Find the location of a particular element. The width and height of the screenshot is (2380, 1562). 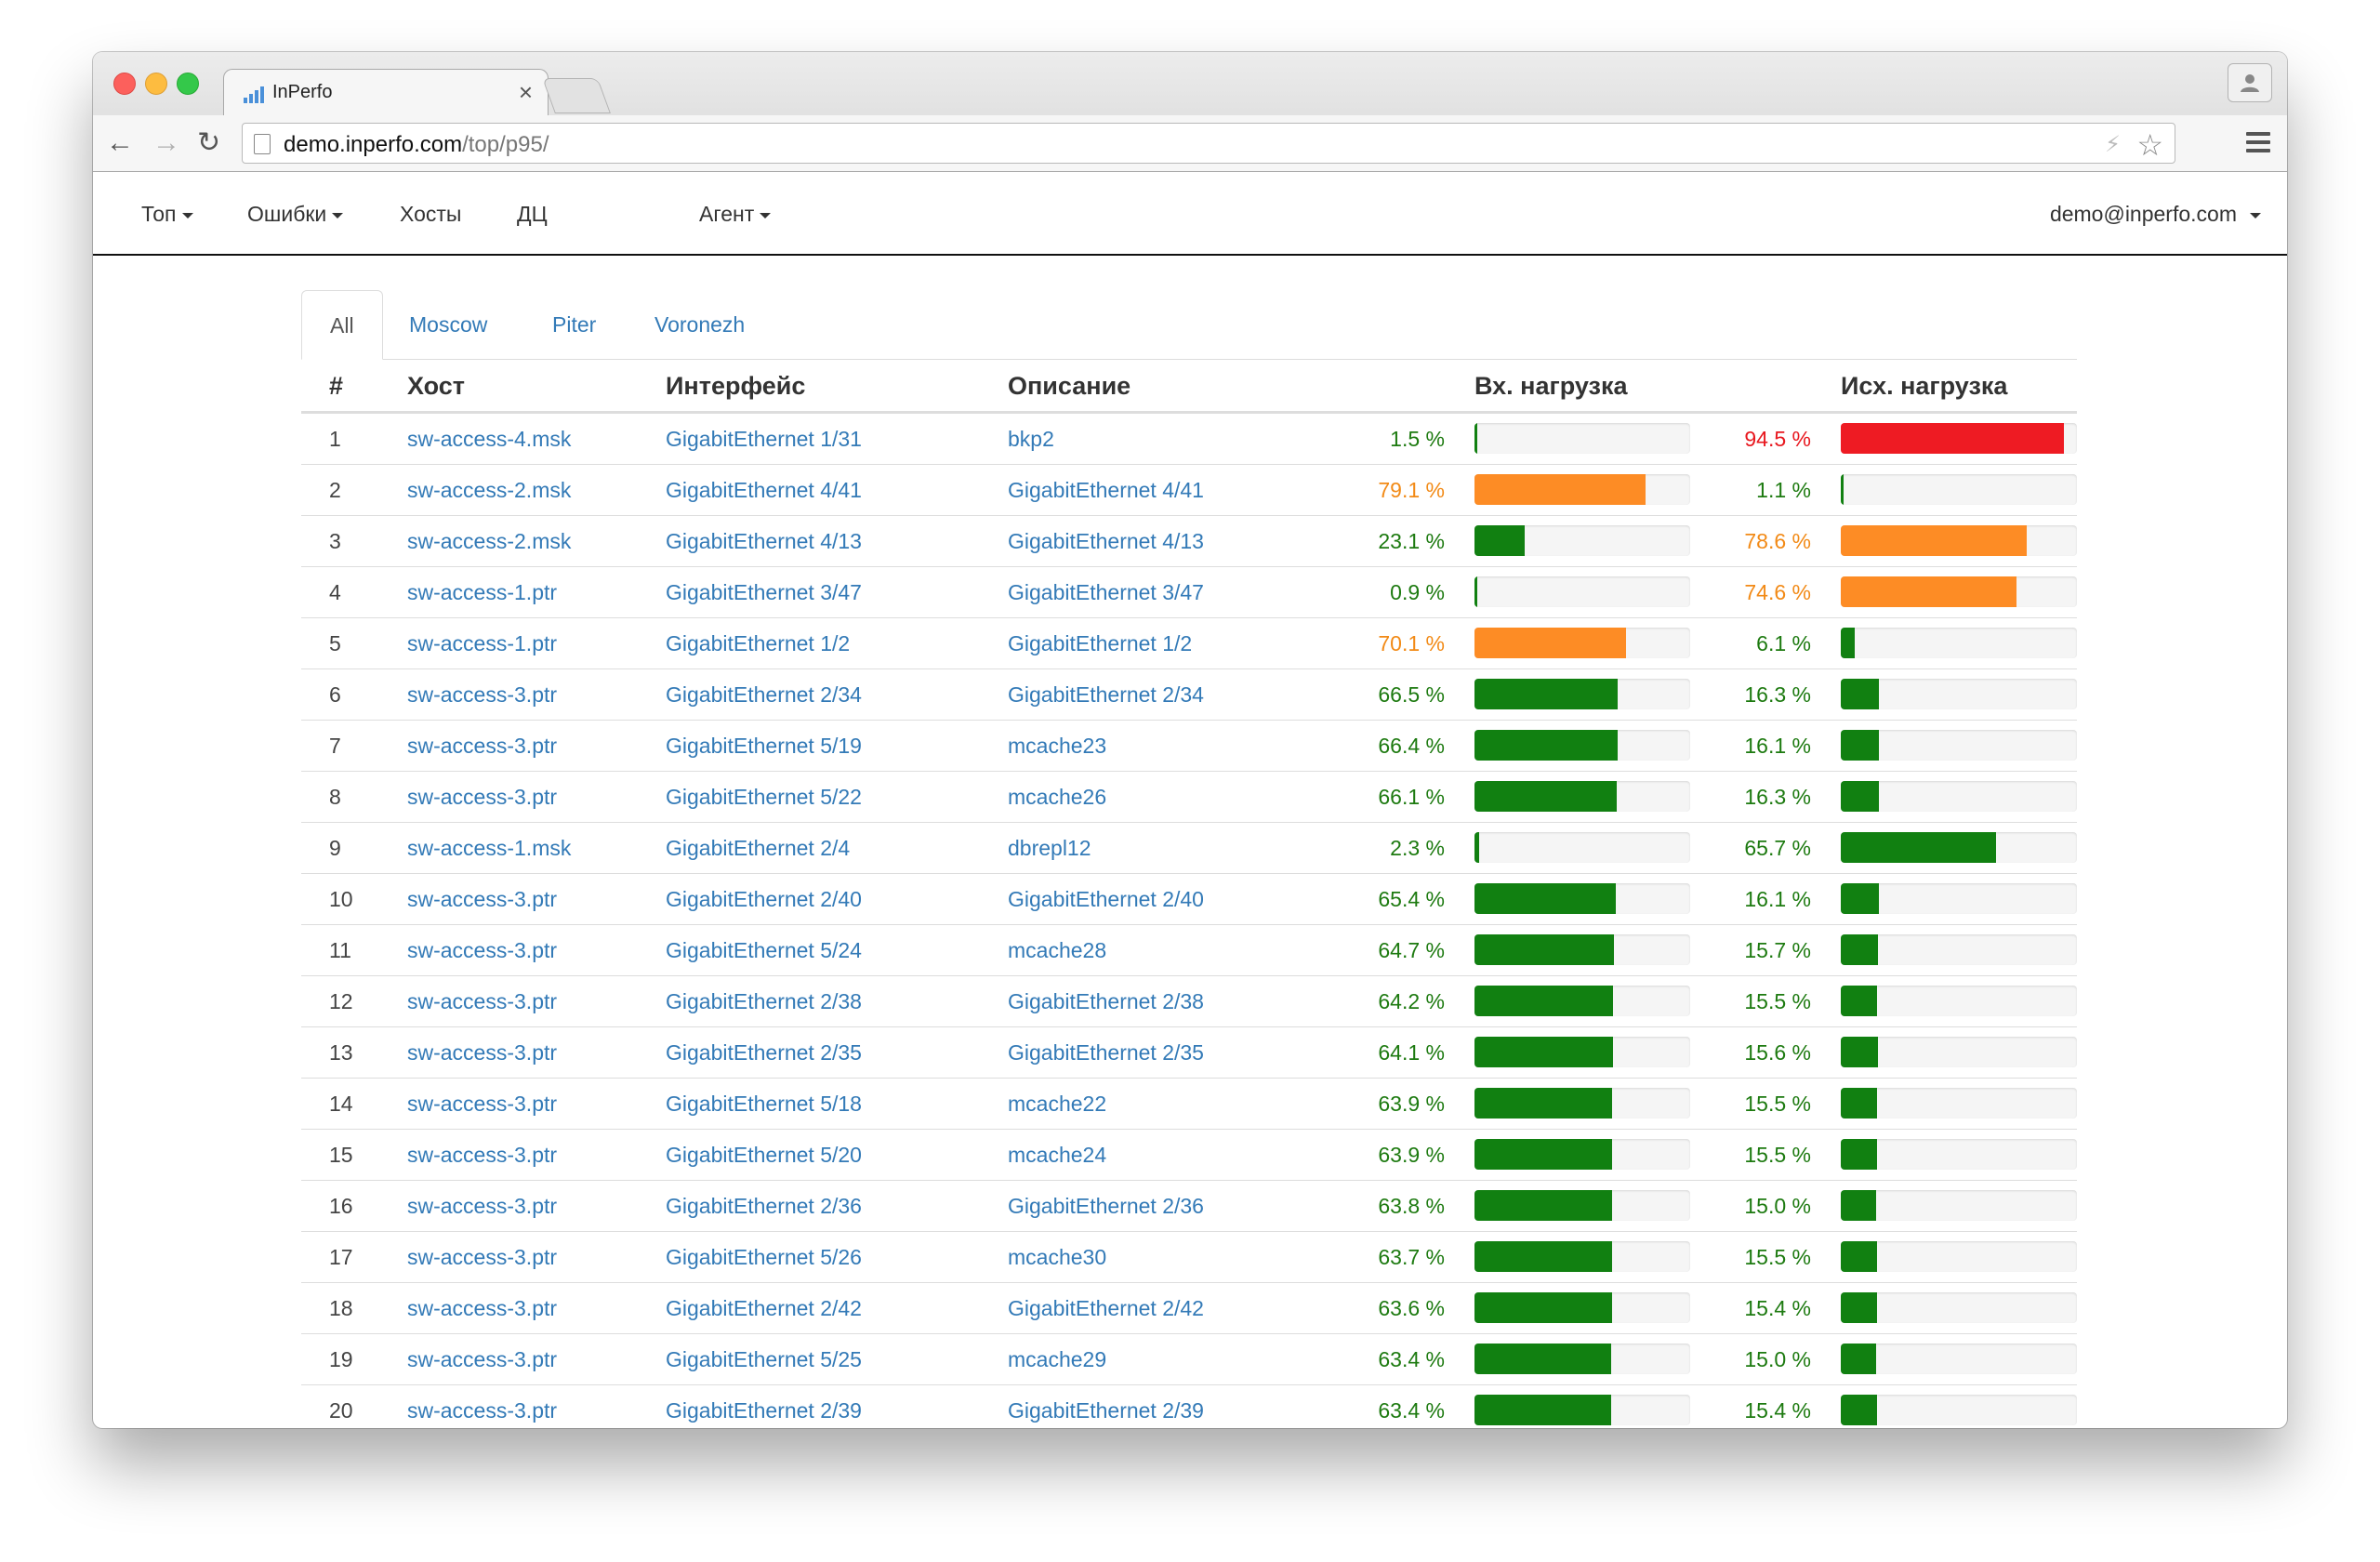

interface-link: GigabitEthernet 1/2 is located at coordinates (758, 643).